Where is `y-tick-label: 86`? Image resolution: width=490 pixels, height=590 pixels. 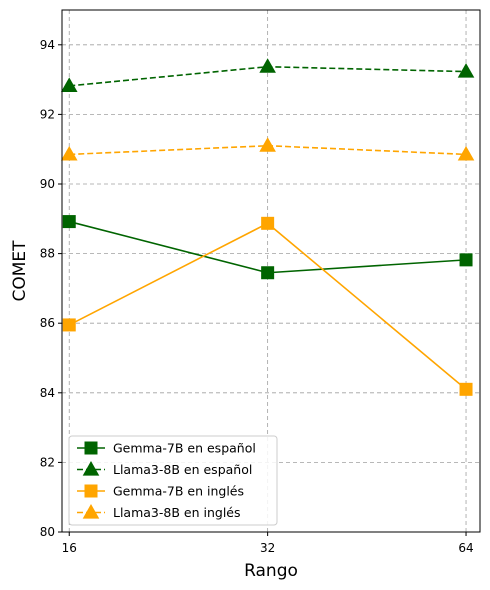 y-tick-label: 86 is located at coordinates (47, 323).